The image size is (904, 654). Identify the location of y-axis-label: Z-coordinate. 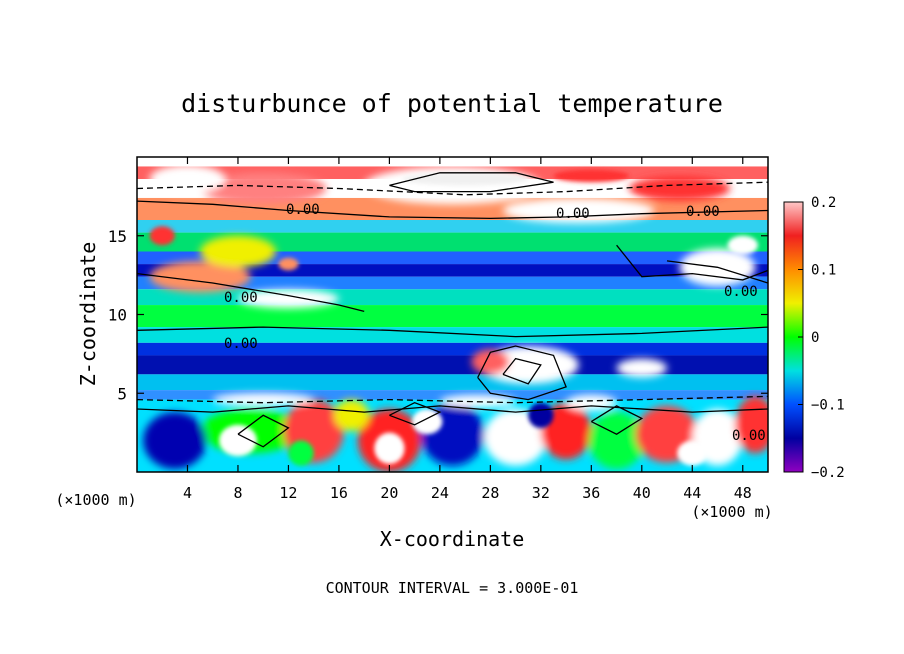
(88, 314).